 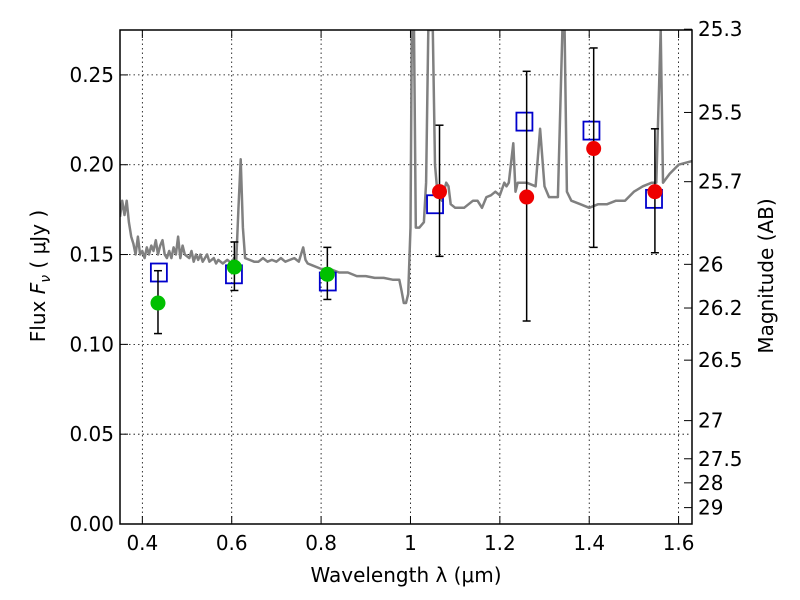 What do you see at coordinates (710, 483) in the screenshot?
I see `magnitude-tick-label: 28` at bounding box center [710, 483].